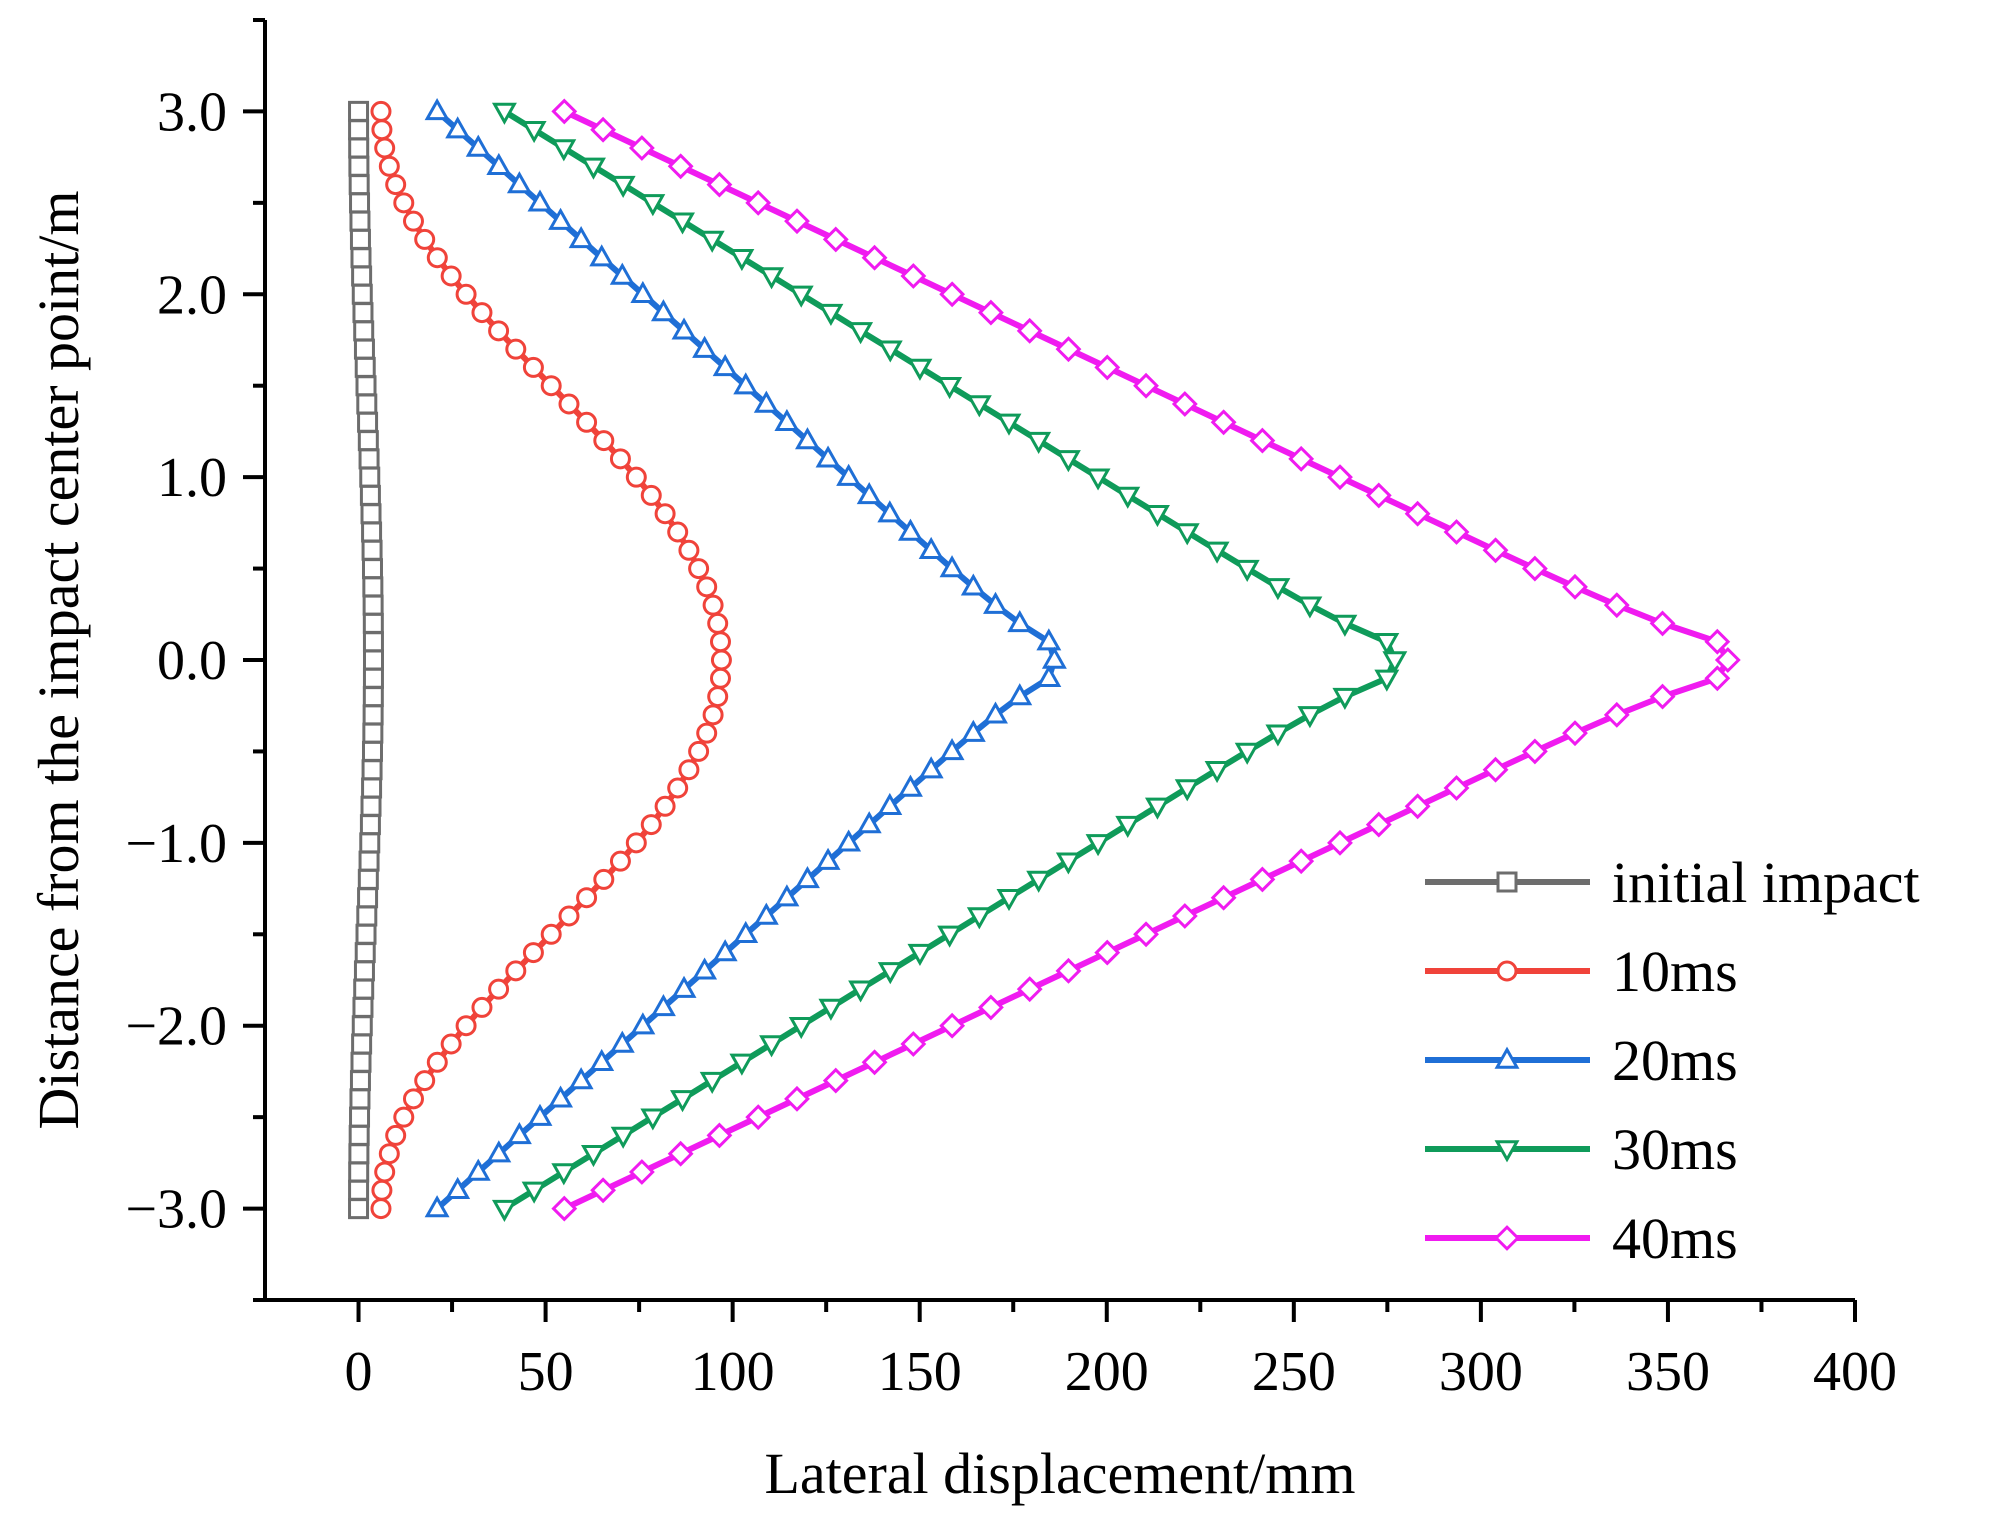 Image resolution: width=2000 pixels, height=1522 pixels. What do you see at coordinates (192, 661) in the screenshot?
I see `y-tick-label: 0.0` at bounding box center [192, 661].